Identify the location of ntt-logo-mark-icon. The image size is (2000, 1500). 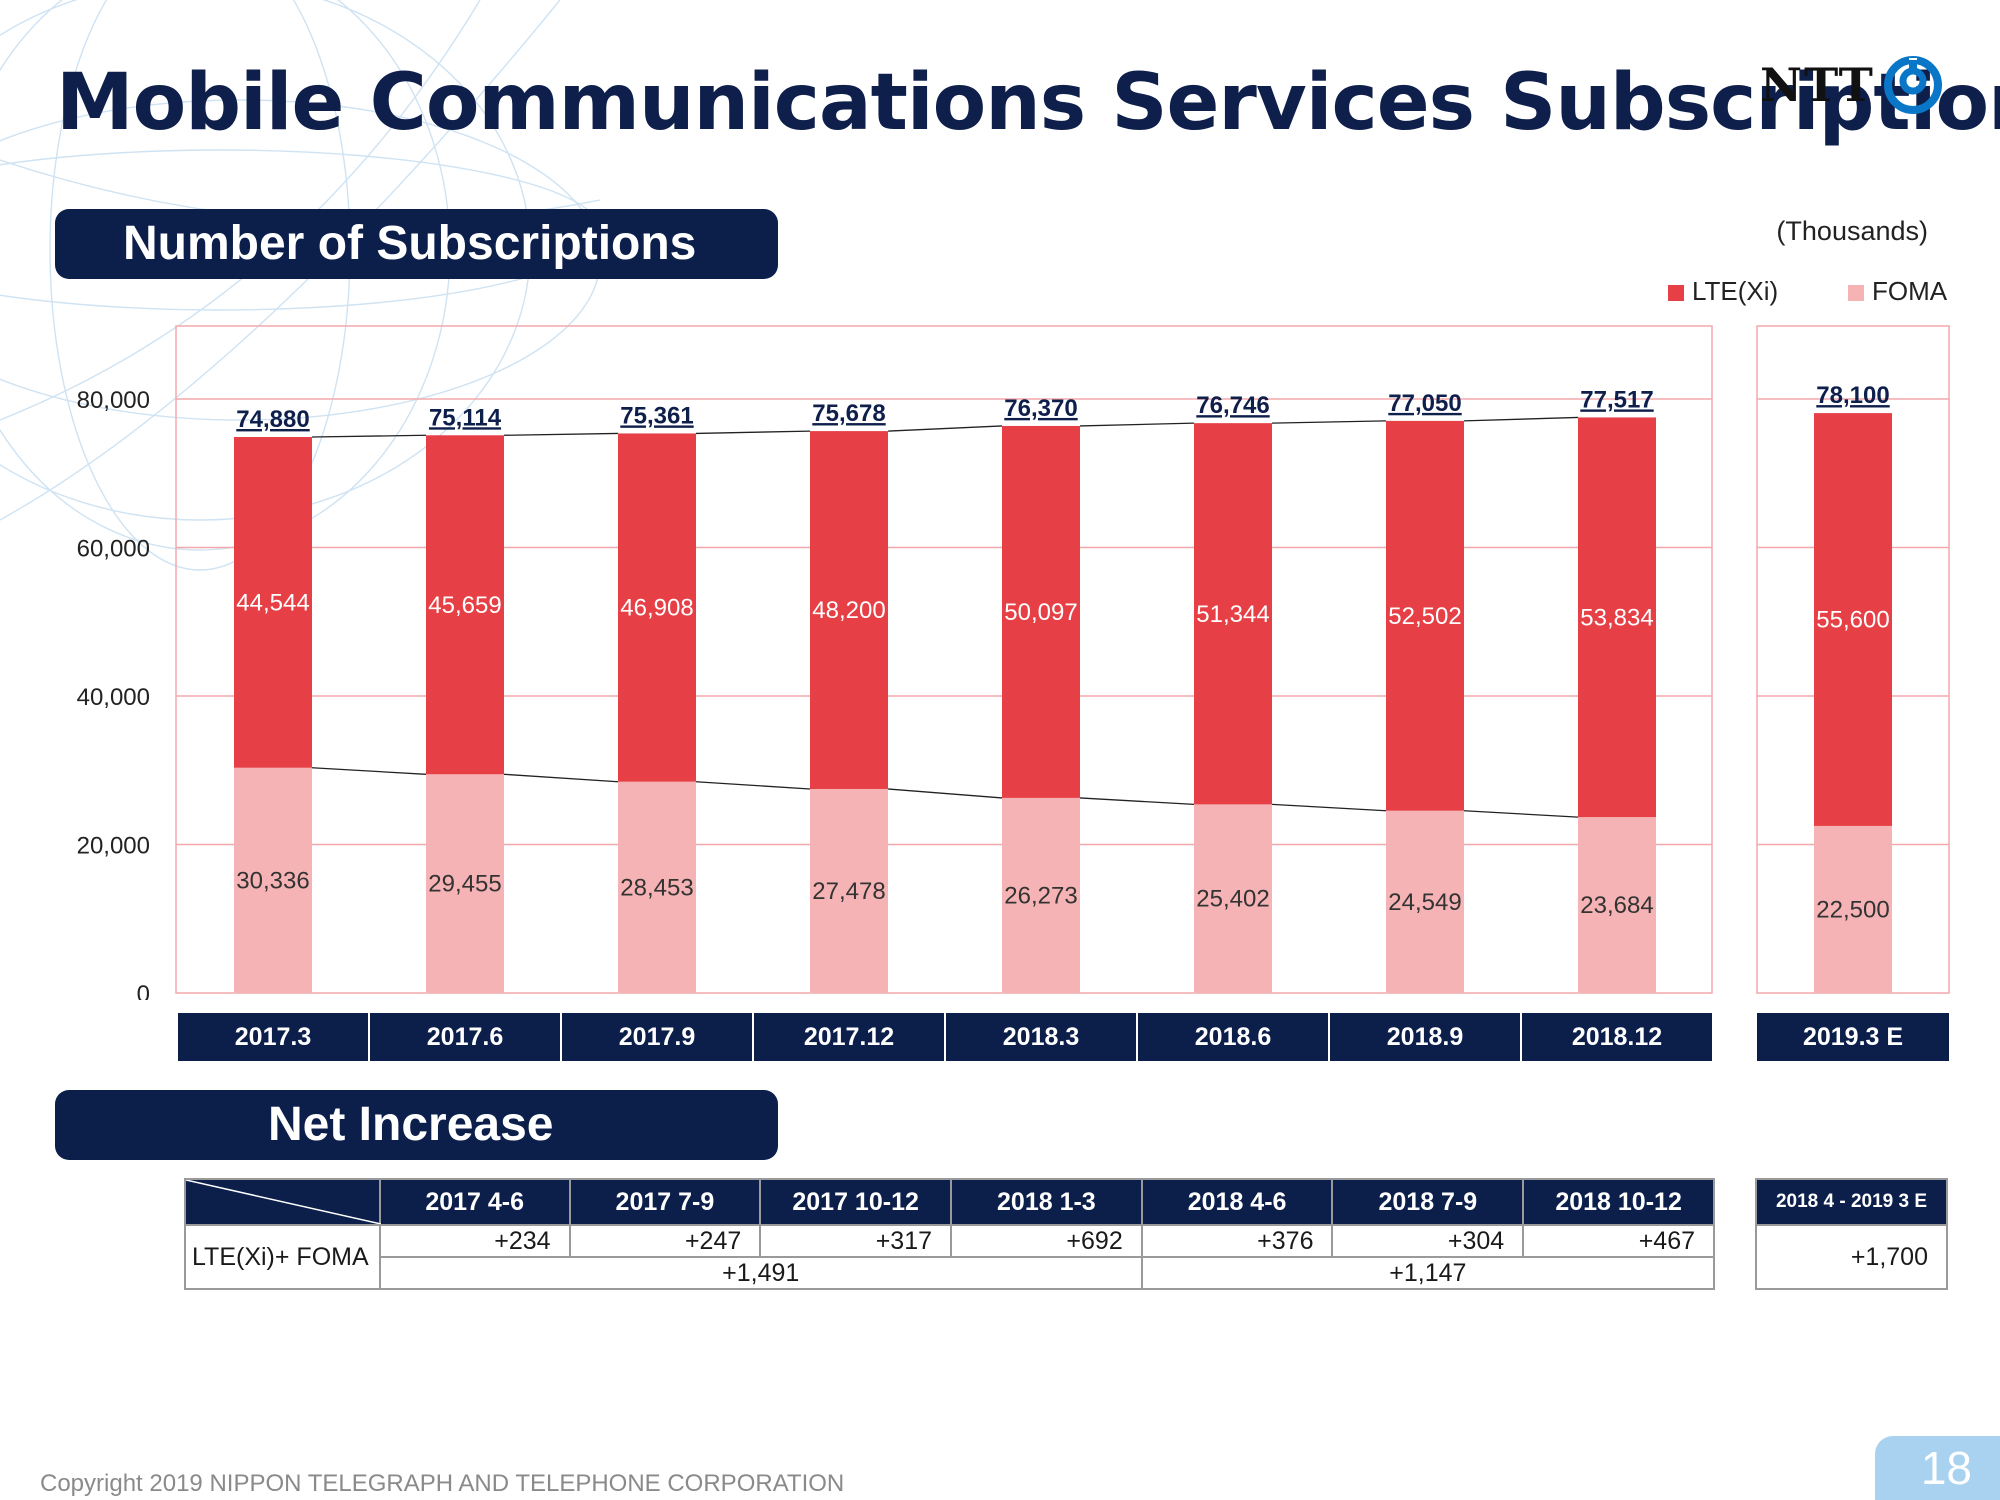
(1913, 85).